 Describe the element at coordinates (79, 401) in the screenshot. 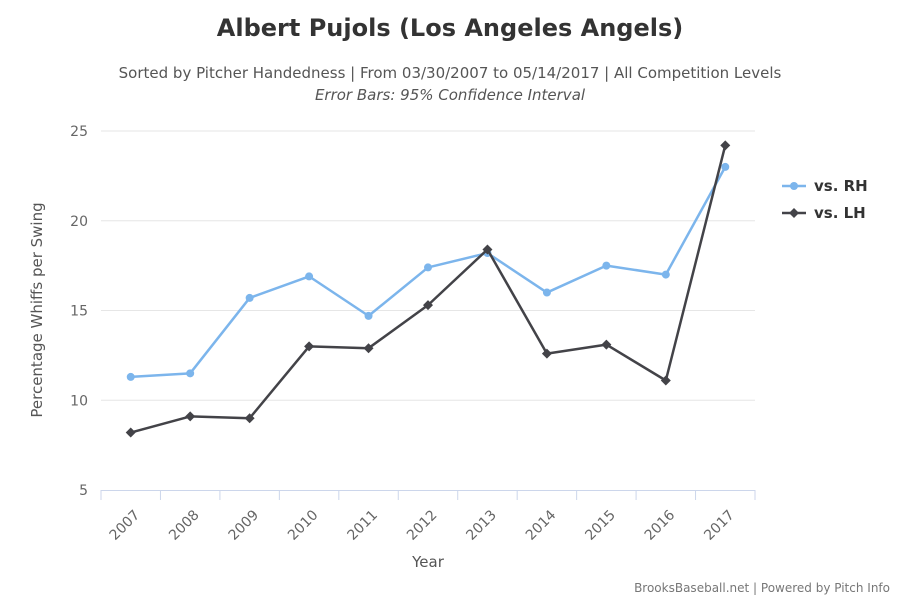

I see `y-tick-label: 10` at that location.